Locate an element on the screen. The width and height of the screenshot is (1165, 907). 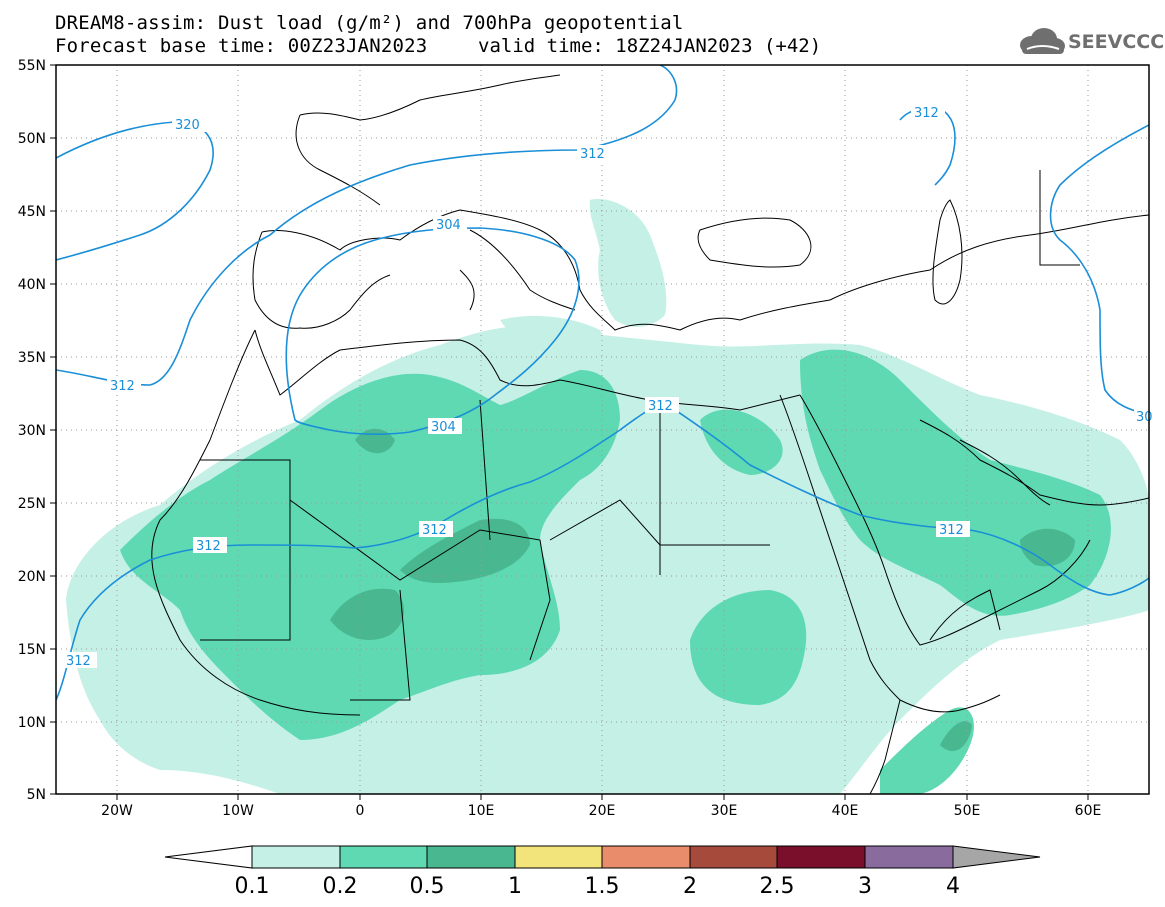
lon-label: 50E is located at coordinates (967, 811).